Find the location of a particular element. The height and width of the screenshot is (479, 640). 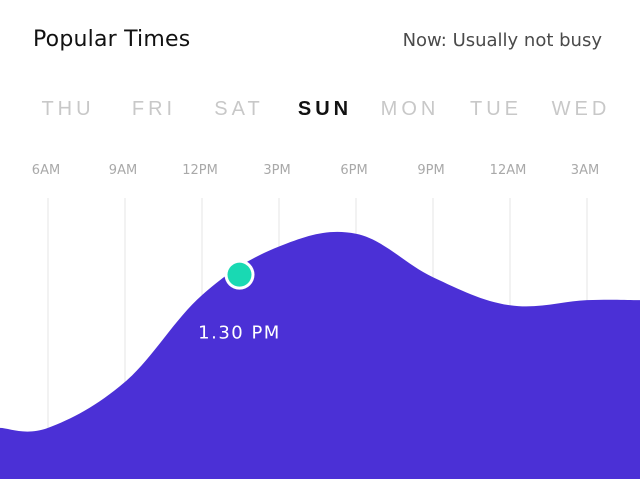

tab-thu: THU is located at coordinates (68, 109).